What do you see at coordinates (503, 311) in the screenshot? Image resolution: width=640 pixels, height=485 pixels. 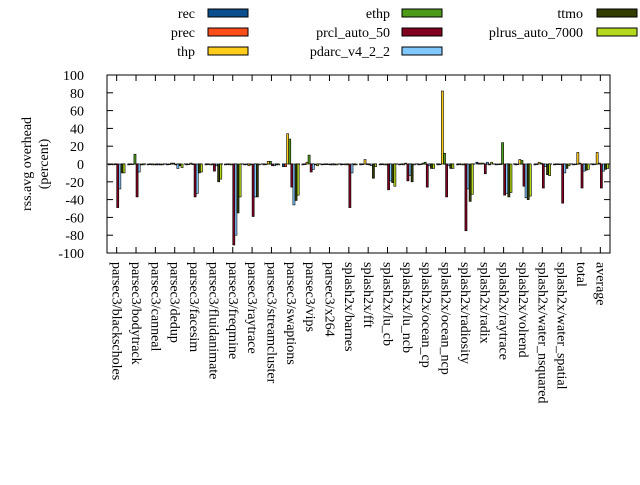 I see `x-tick-label: splash2x/raytrace` at bounding box center [503, 311].